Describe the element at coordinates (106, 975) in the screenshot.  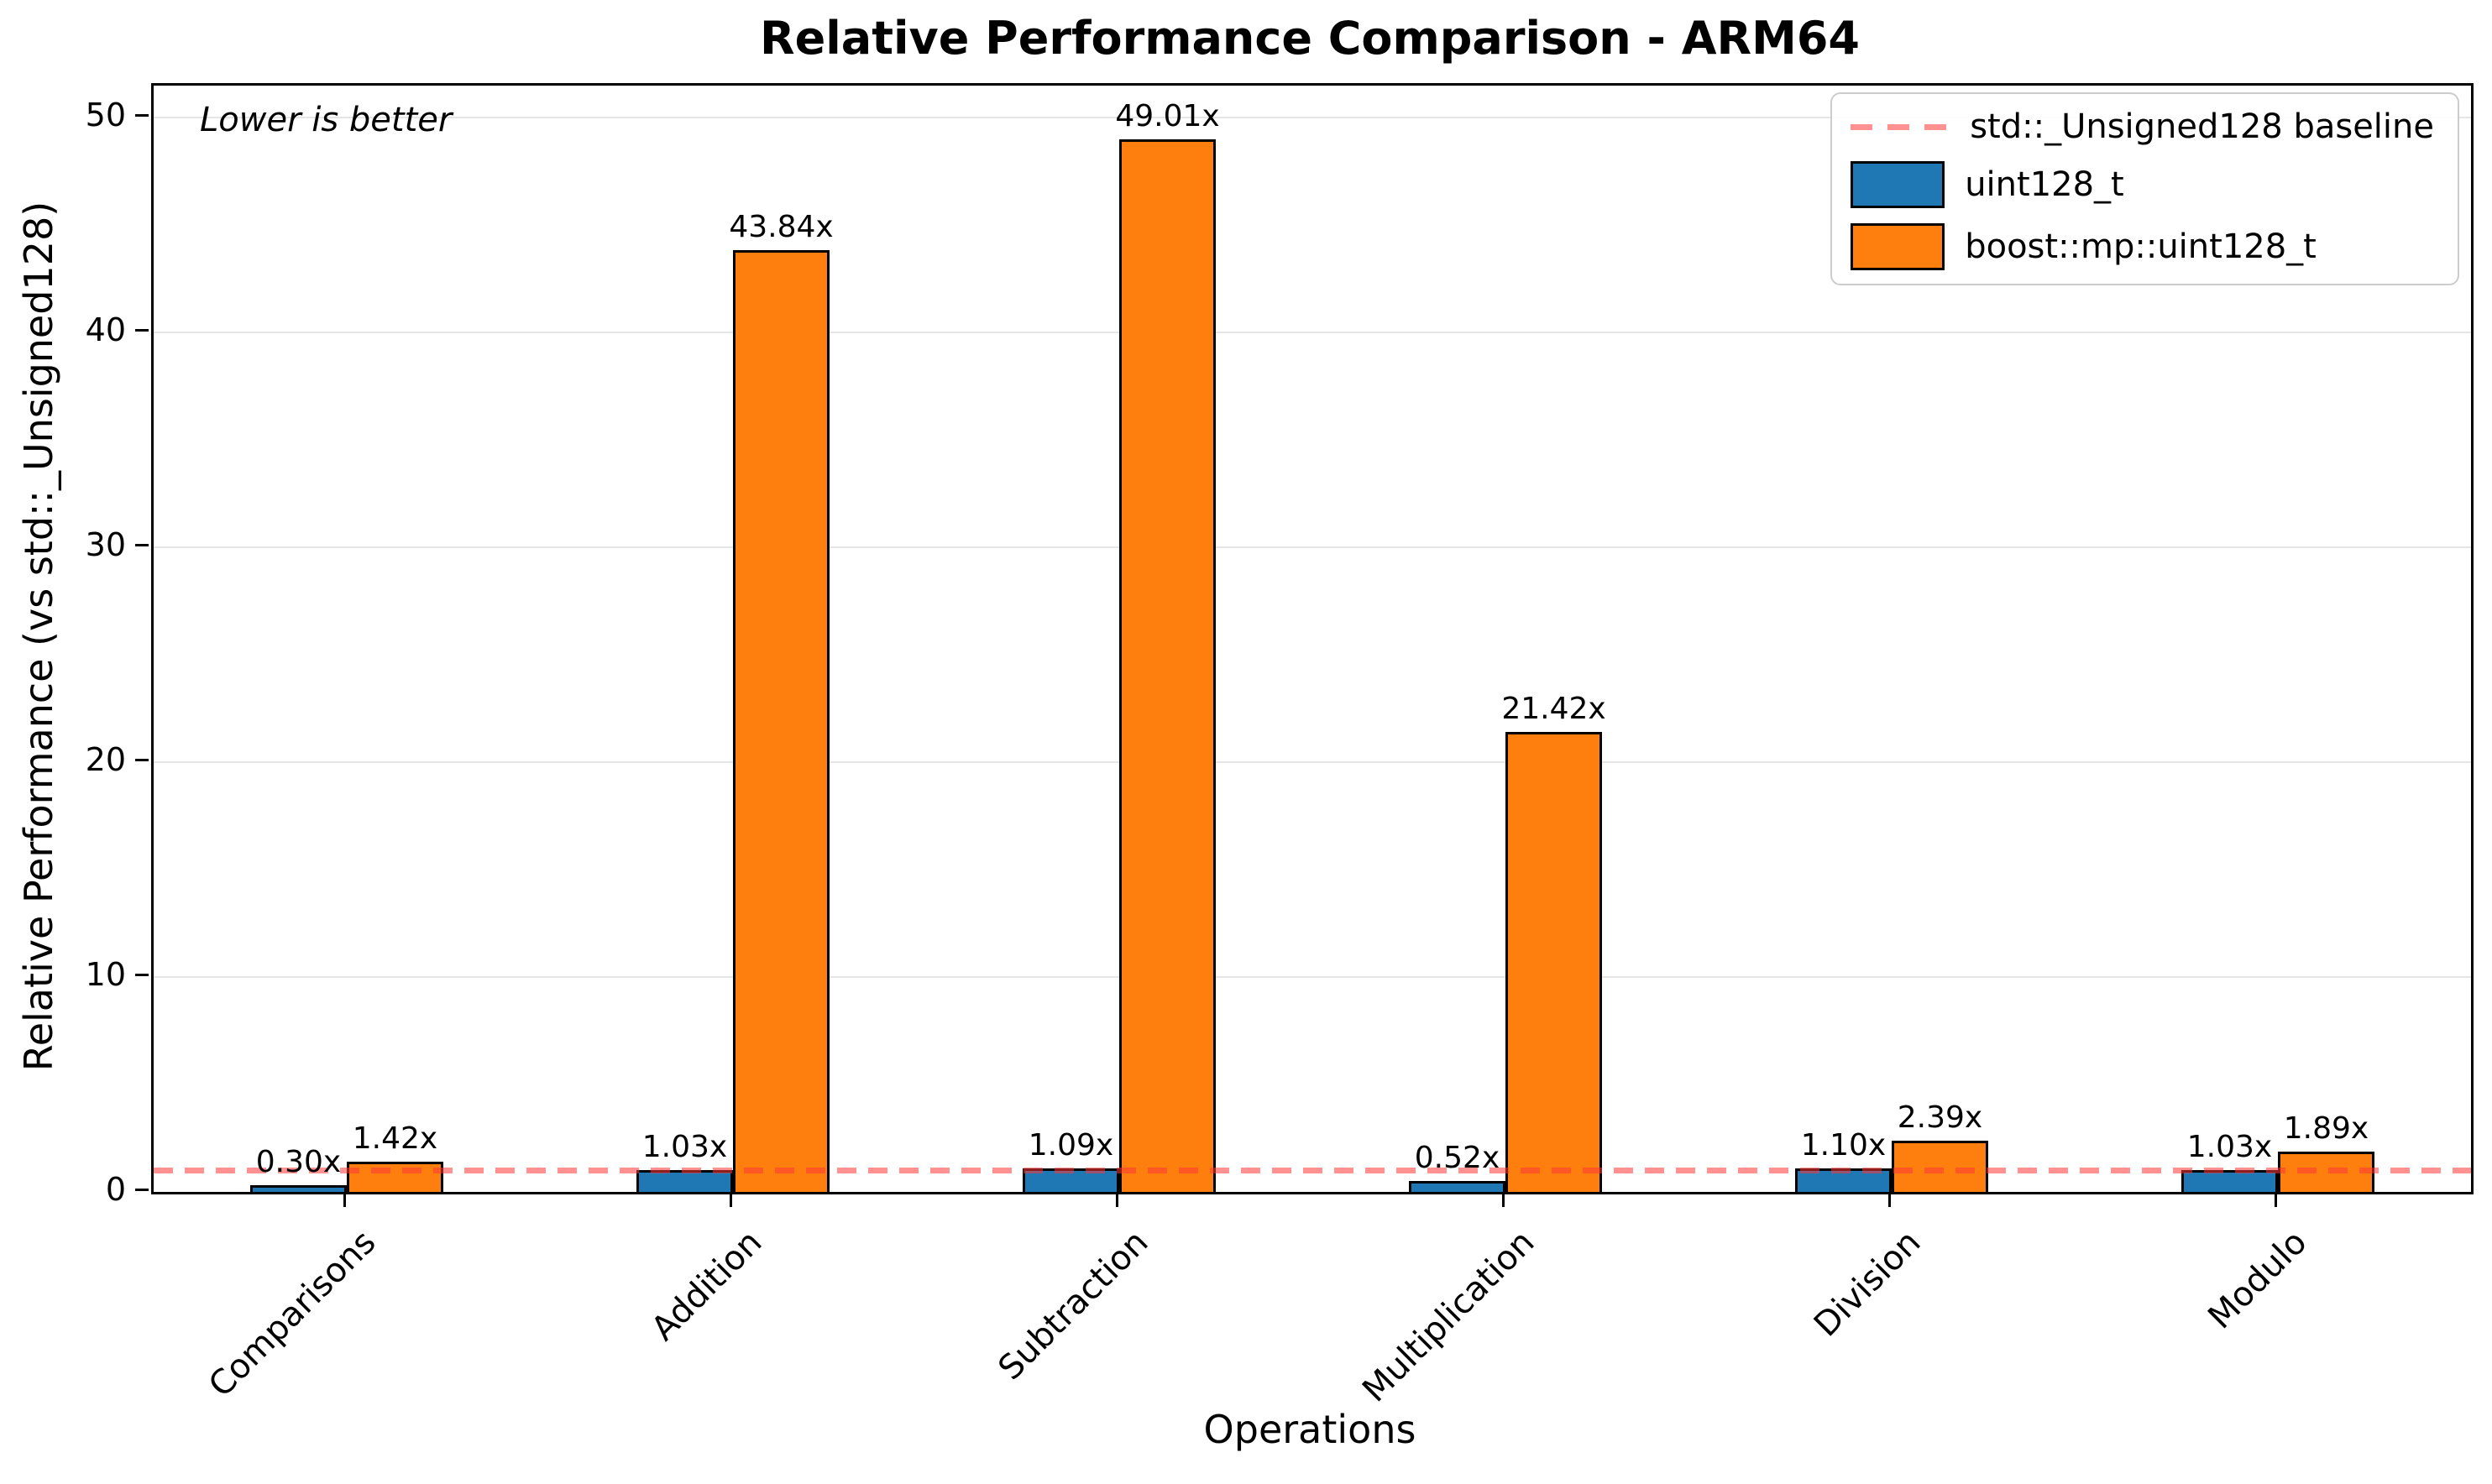
I see `y-tick-label: 10` at that location.